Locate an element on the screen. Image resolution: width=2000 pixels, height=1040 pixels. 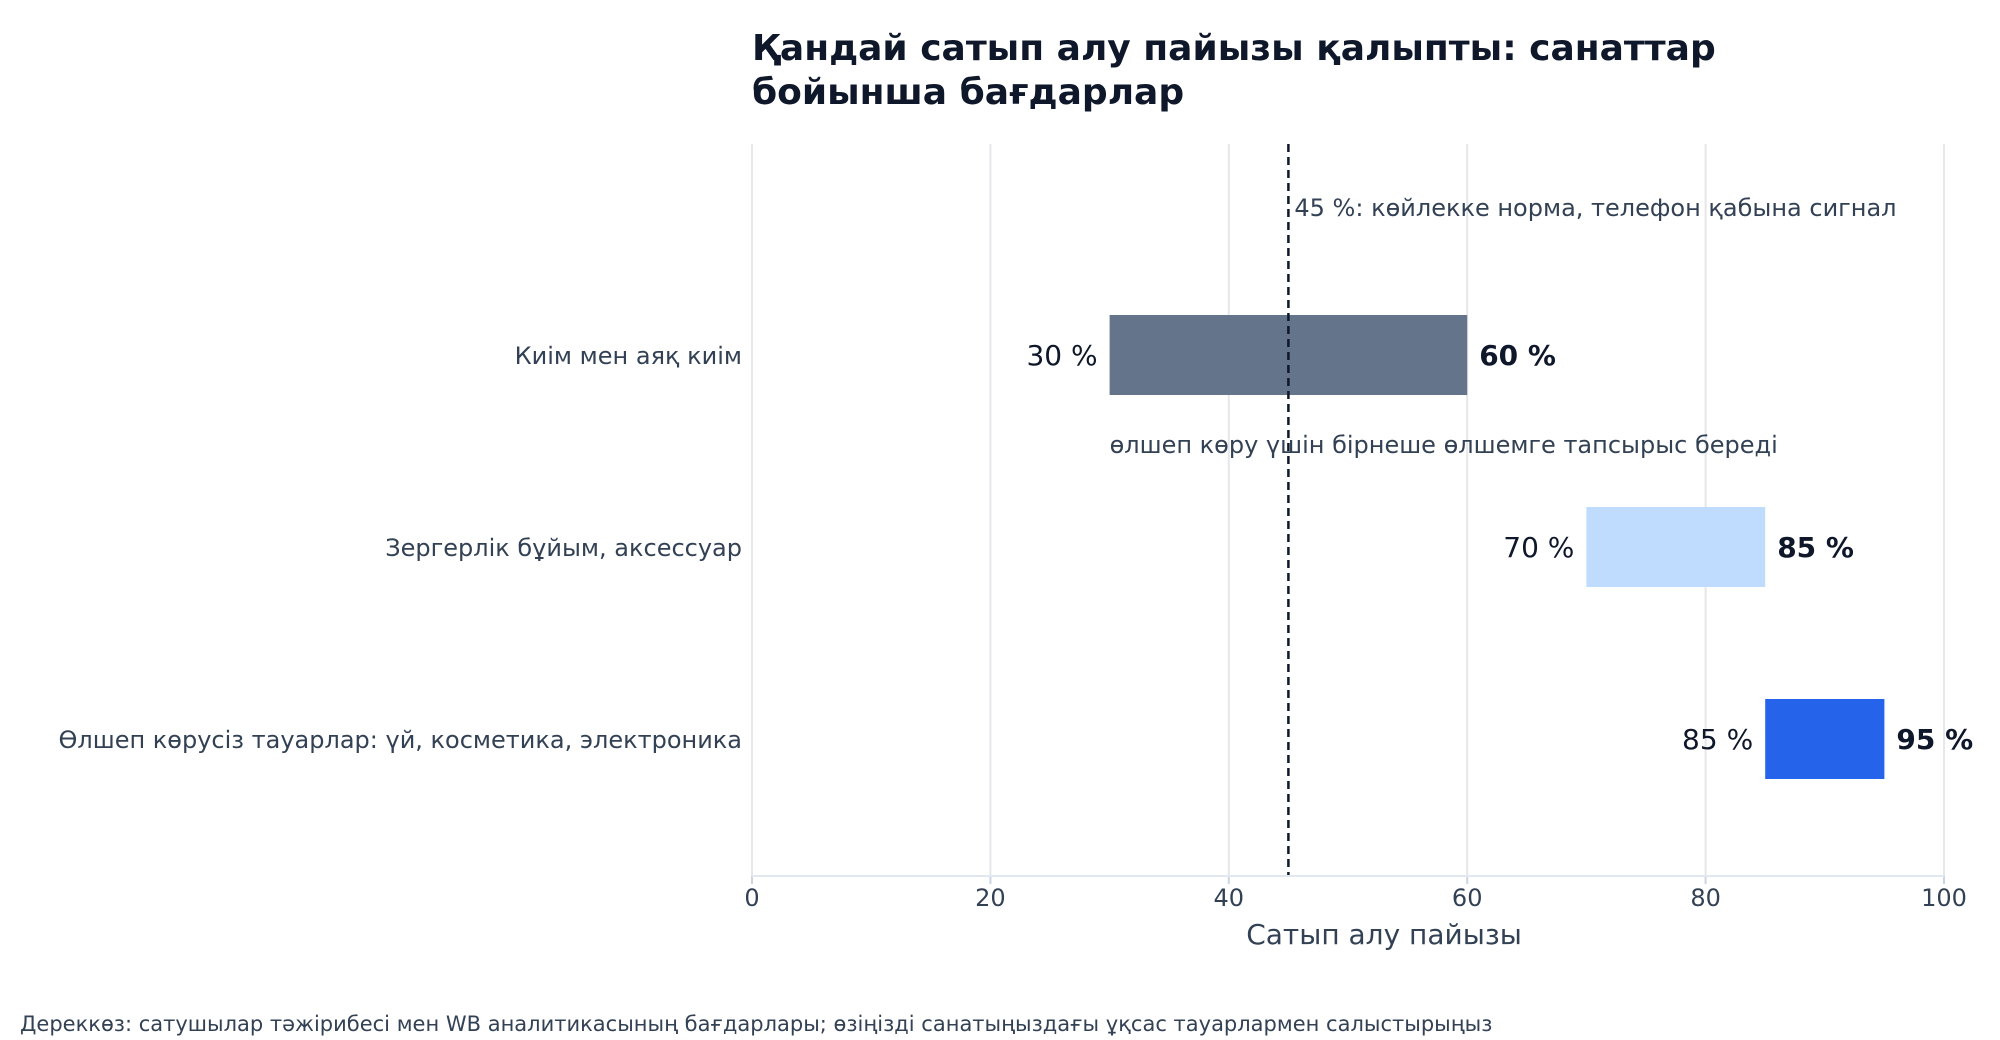
category-label-1: Зергерлік бұйым, аксессуар is located at coordinates (563, 548).